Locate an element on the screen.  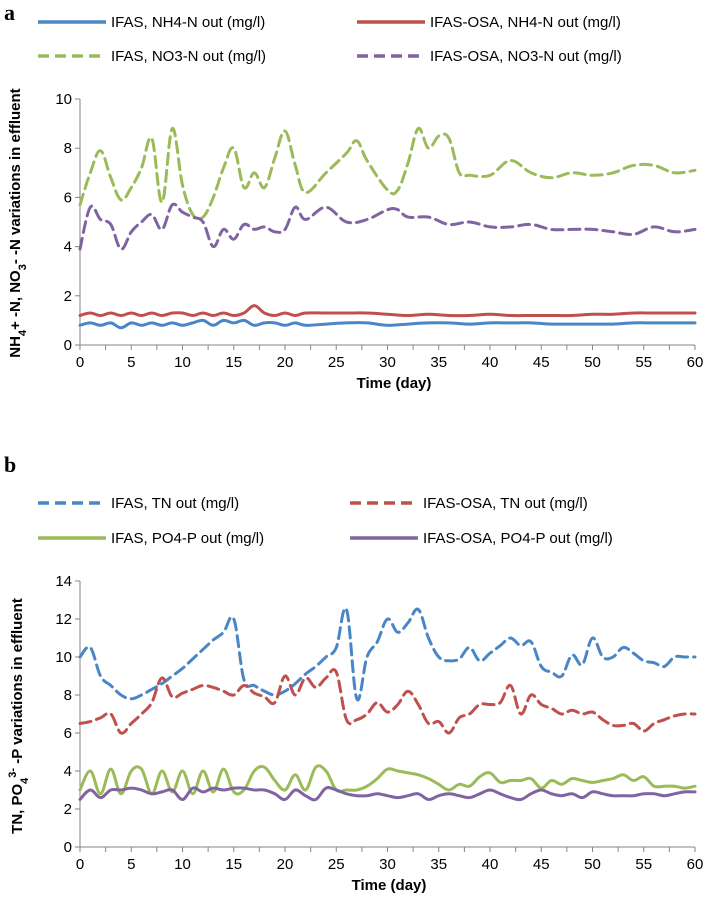
panel-letter-a: a is located at coordinates (9, 12).